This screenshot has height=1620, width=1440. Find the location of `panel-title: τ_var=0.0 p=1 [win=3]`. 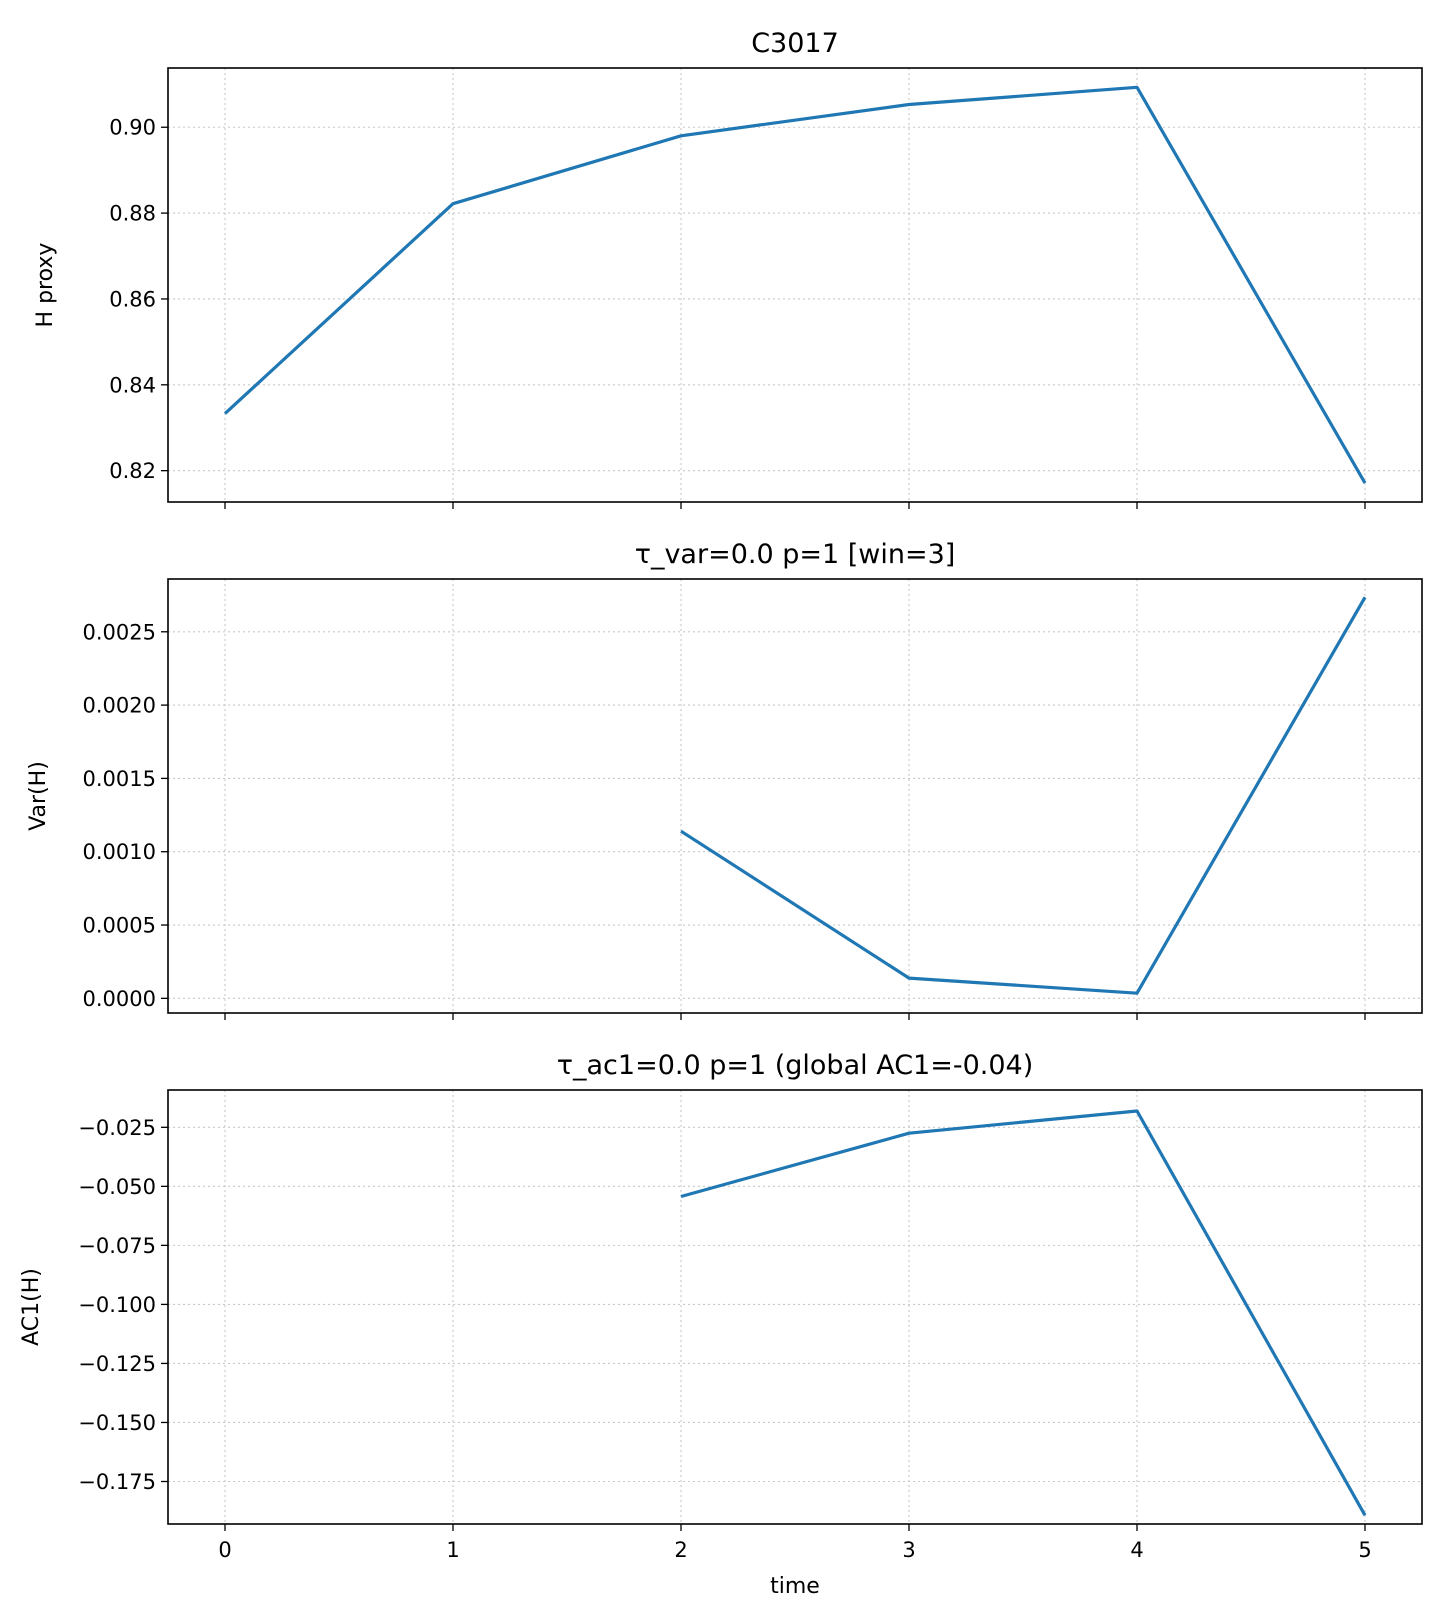

panel-title: τ_var=0.0 p=1 [win=3] is located at coordinates (795, 554).